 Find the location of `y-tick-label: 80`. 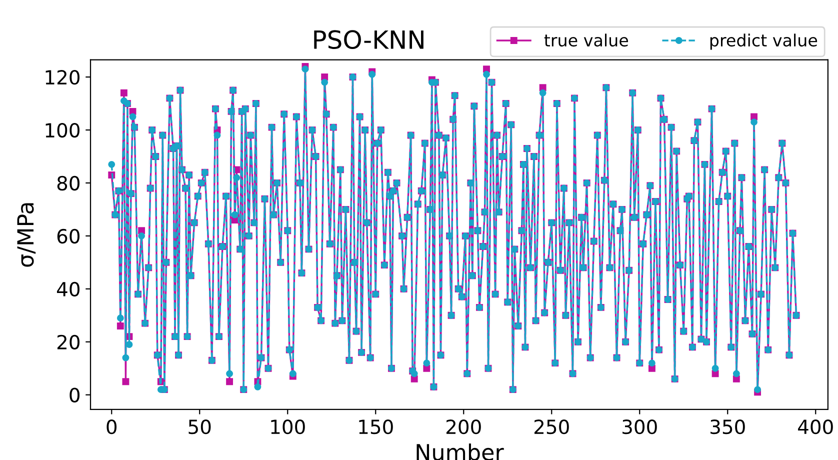

y-tick-label: 80 is located at coordinates (68, 183).